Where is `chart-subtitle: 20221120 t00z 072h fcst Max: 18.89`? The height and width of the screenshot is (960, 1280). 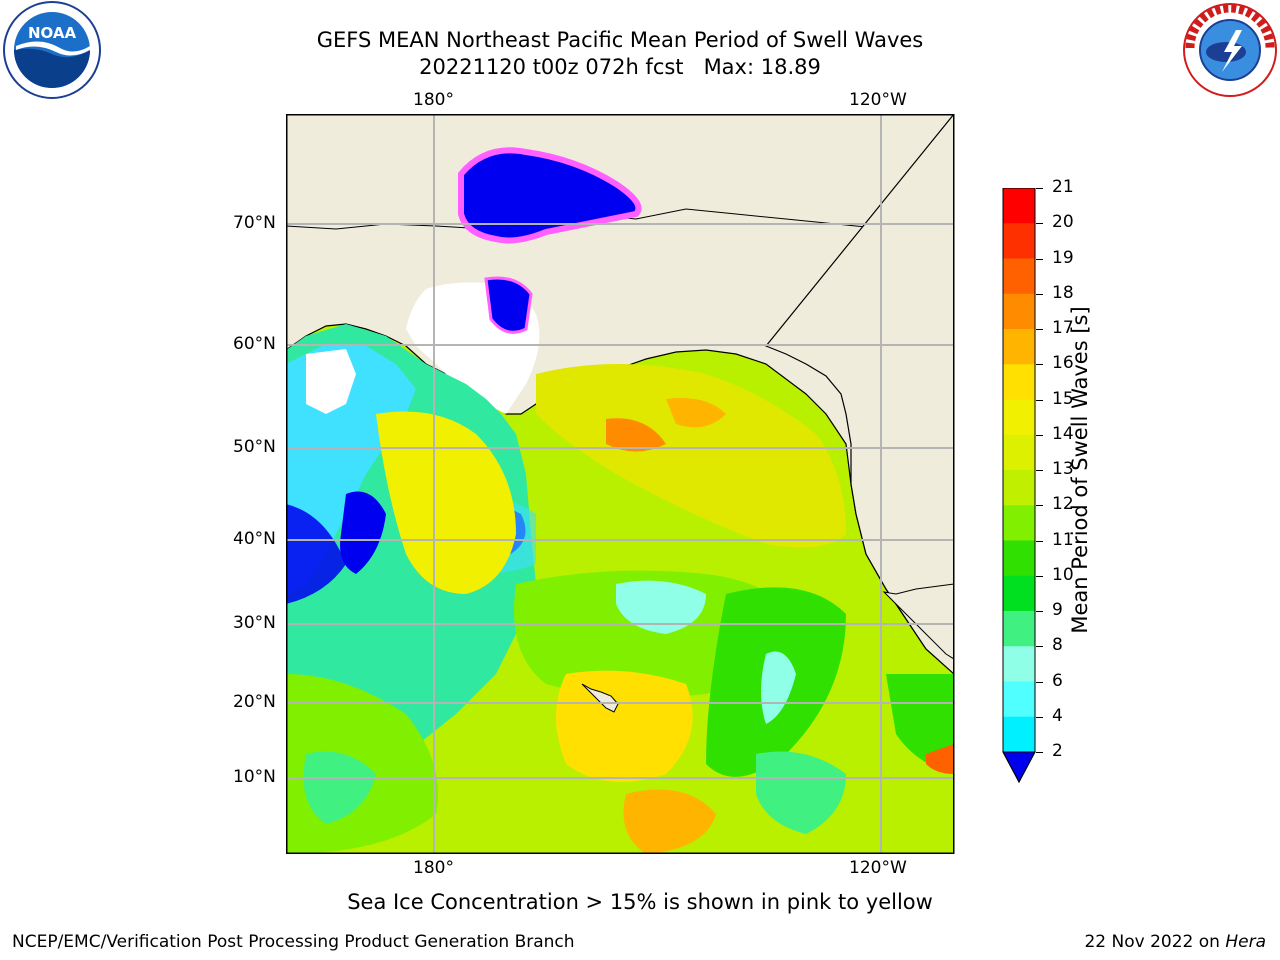
chart-subtitle: 20221120 t00z 072h fcst Max: 18.89 is located at coordinates (620, 67).